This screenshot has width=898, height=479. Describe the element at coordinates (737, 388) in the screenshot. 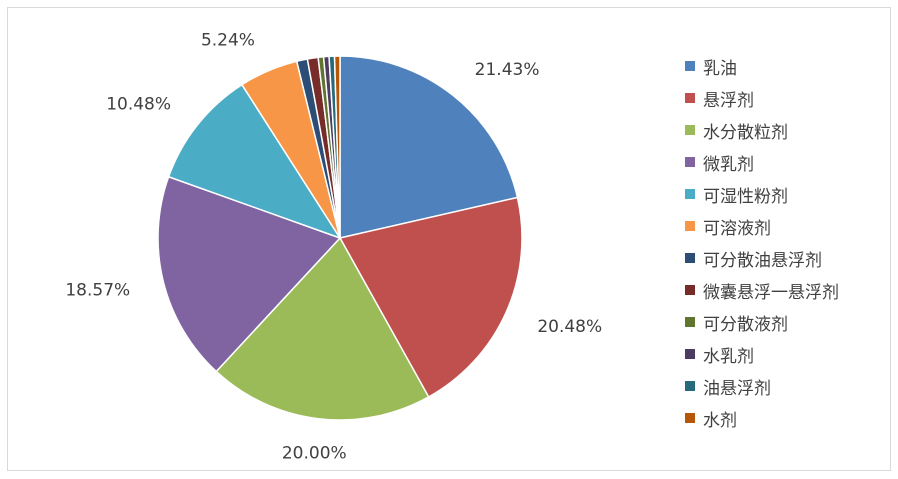

I see `legend-label: 油悬浮剂` at that location.